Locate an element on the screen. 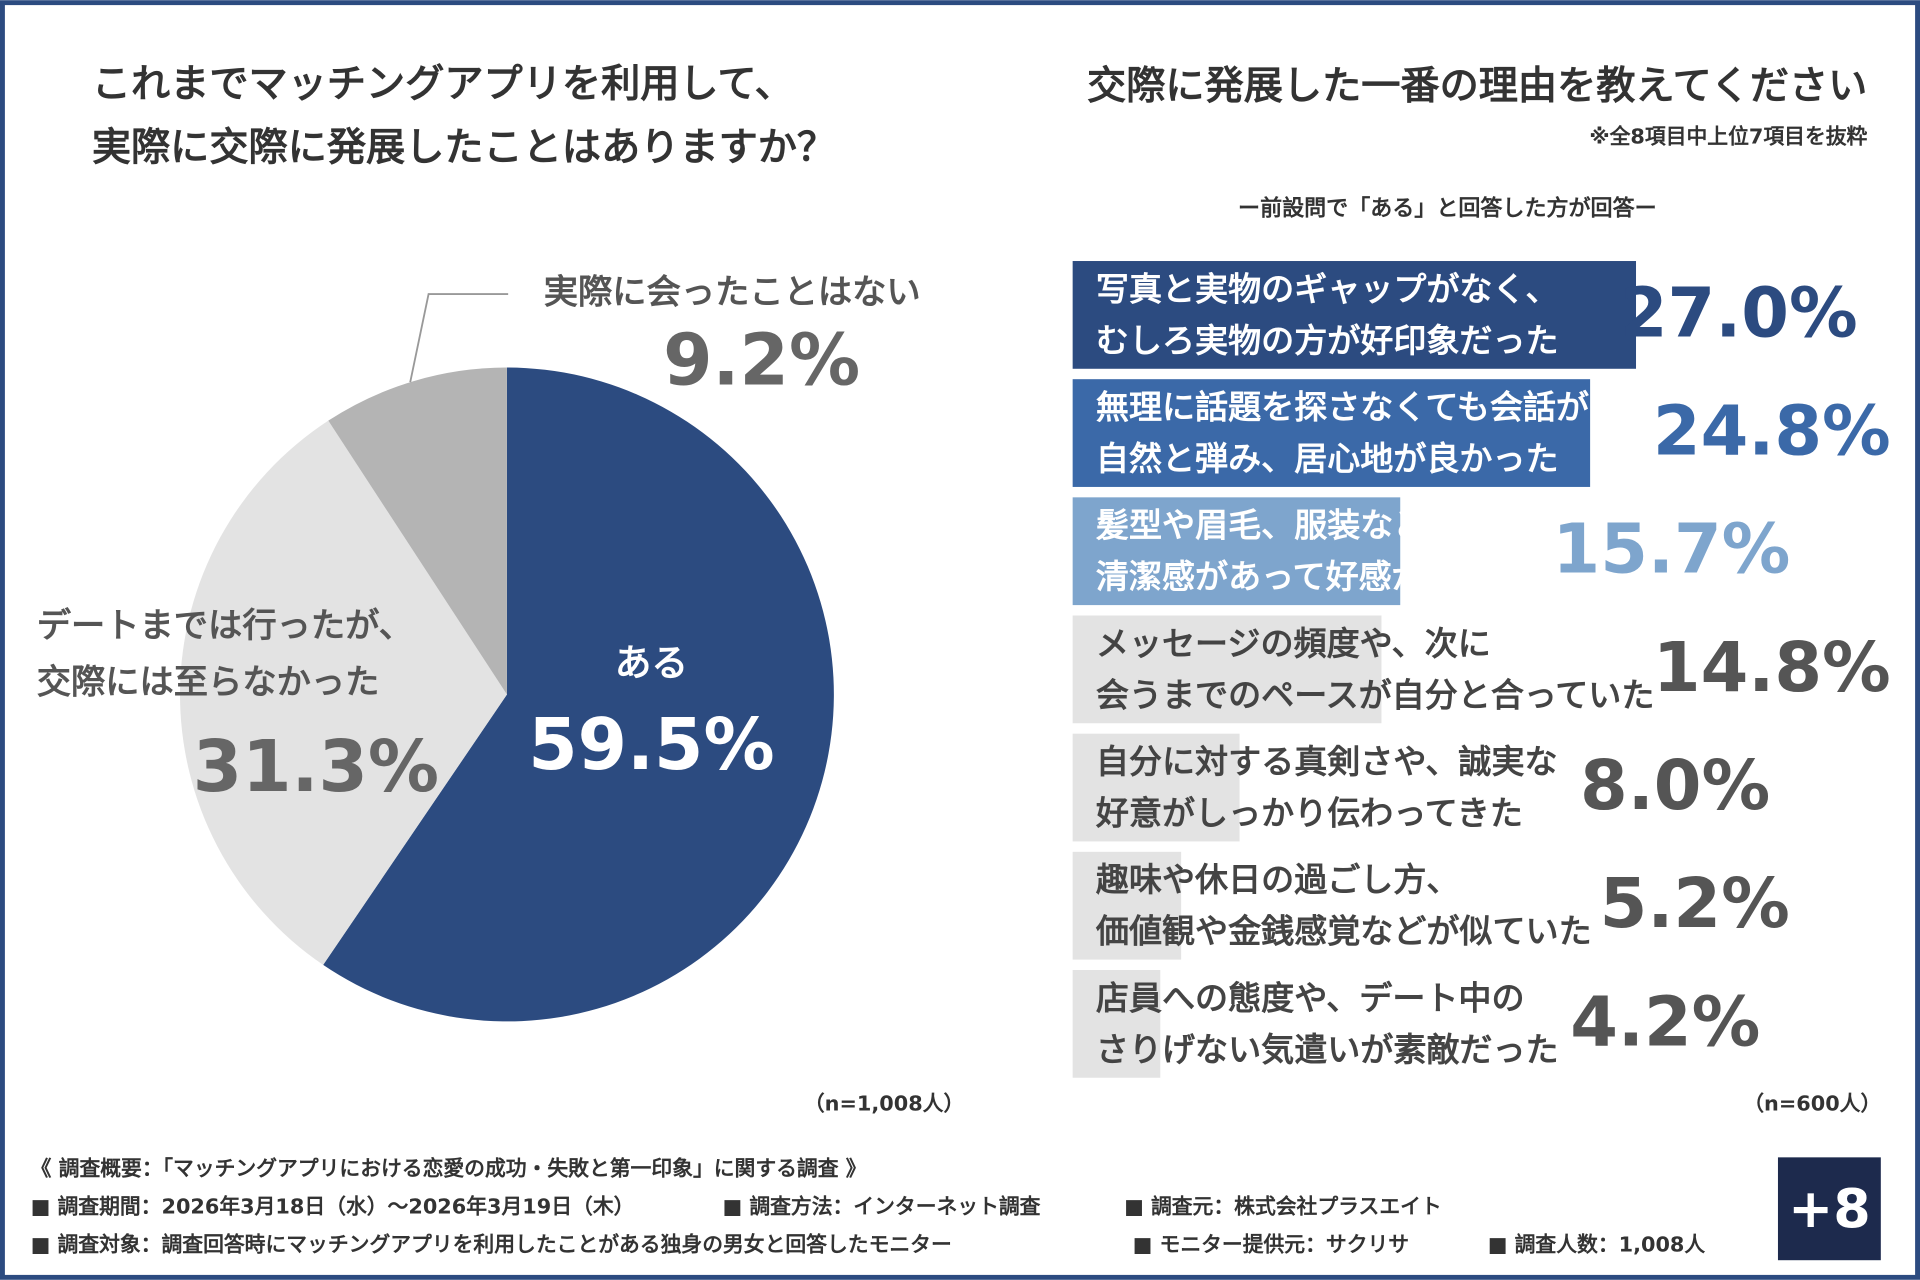 The image size is (1920, 1280). slice-label: ある is located at coordinates (651, 663).